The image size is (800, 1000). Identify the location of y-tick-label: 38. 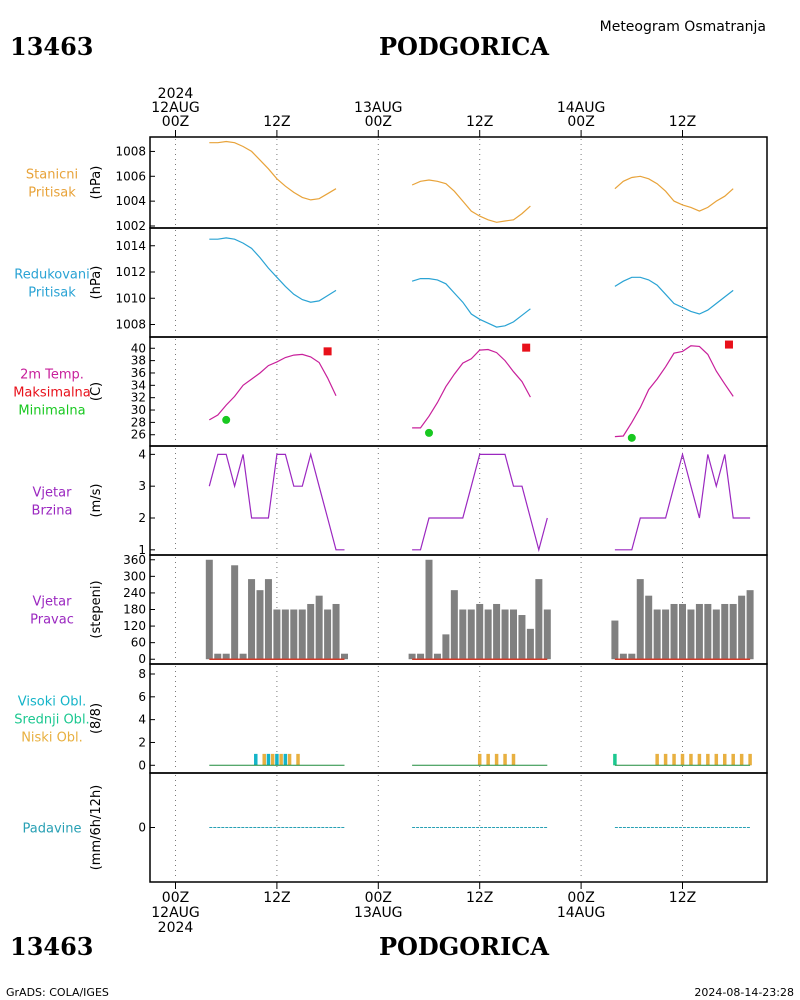
(138, 361).